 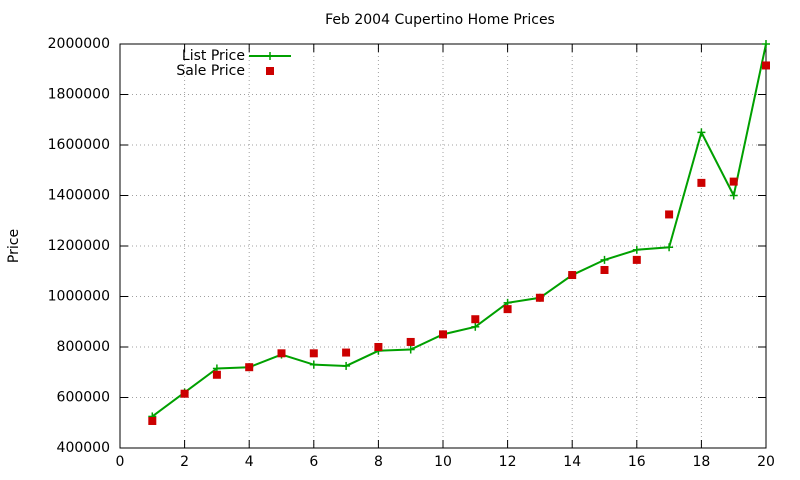 What do you see at coordinates (120, 462) in the screenshot?
I see `x-tick-label: 0` at bounding box center [120, 462].